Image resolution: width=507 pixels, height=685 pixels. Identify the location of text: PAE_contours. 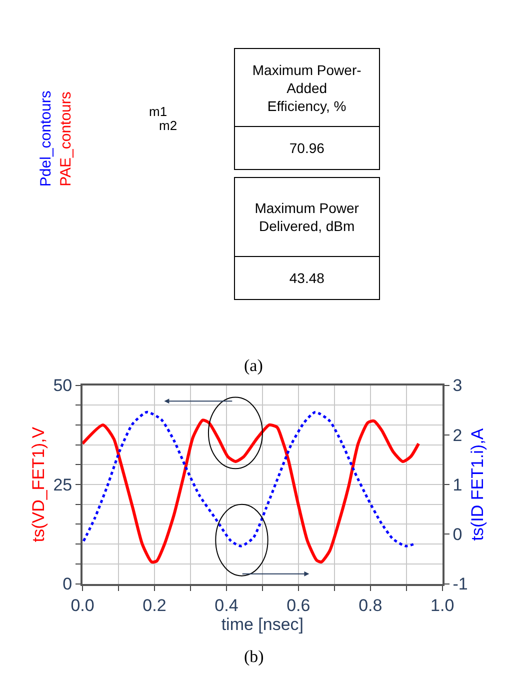
(66, 139).